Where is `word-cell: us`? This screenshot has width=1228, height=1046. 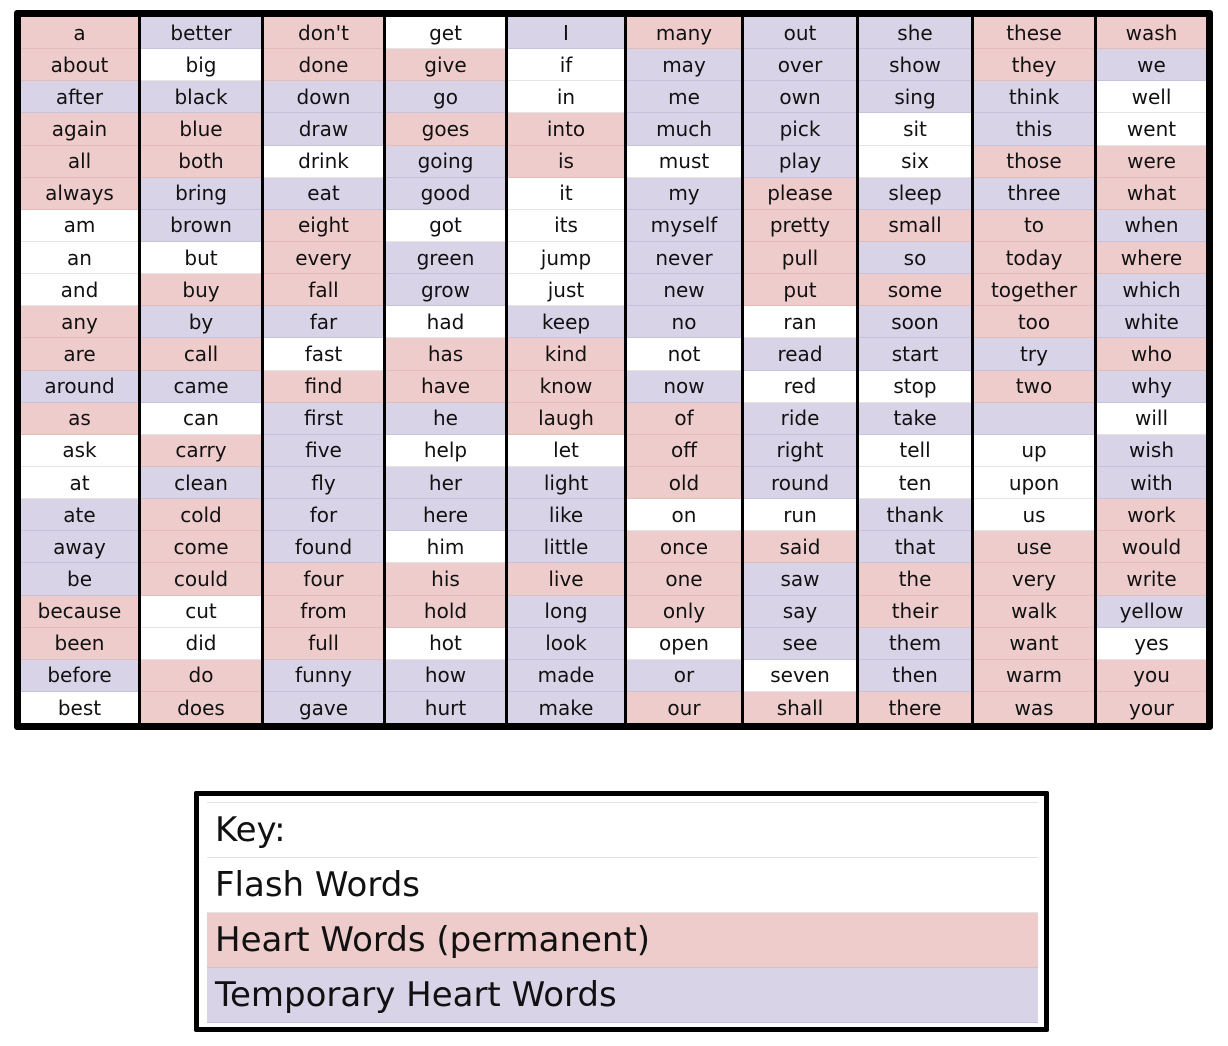 word-cell: us is located at coordinates (1034, 515).